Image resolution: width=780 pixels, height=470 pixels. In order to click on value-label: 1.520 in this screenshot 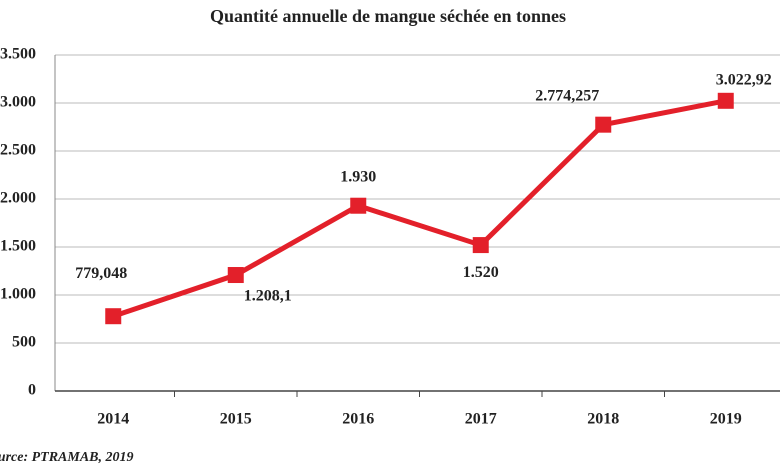, I will do `click(481, 272)`.